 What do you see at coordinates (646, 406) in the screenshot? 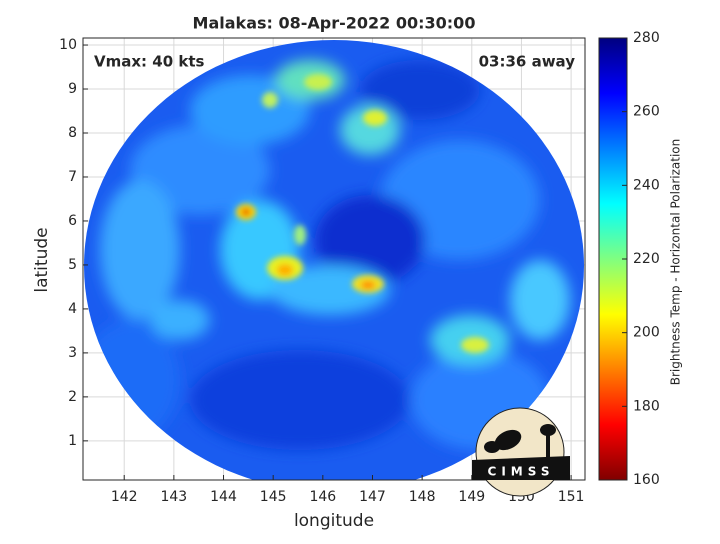
I see `colorbar-tick-label: 180` at bounding box center [646, 406].